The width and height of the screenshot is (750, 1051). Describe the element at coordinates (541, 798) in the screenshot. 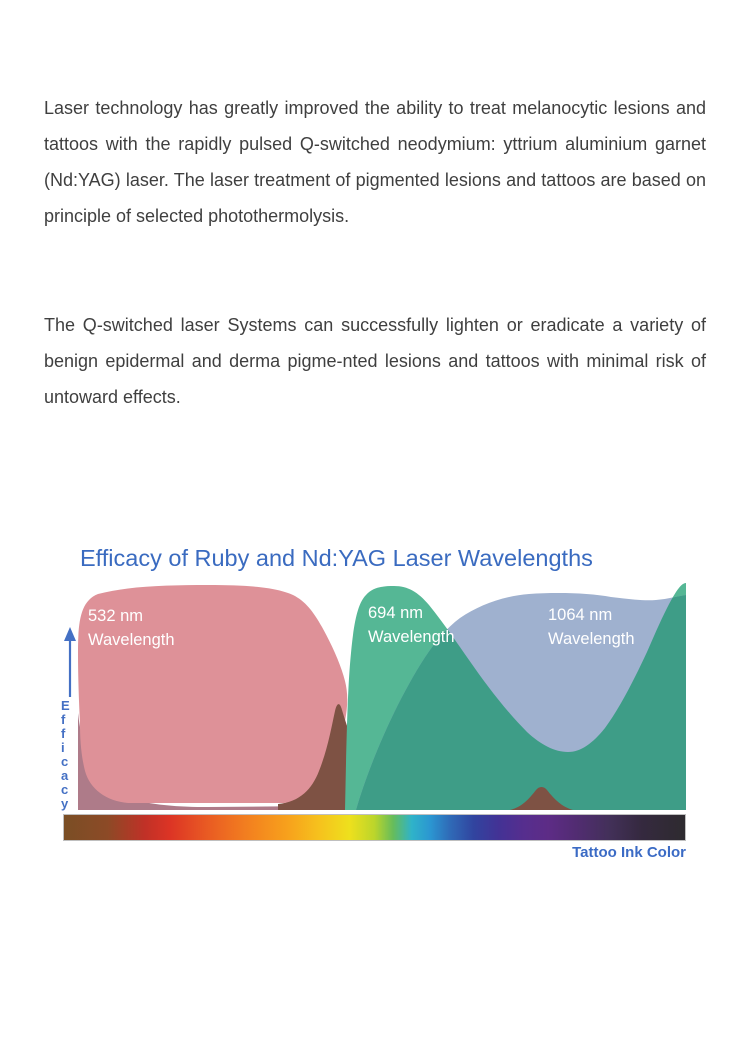

I see `area-brown-bump` at that location.